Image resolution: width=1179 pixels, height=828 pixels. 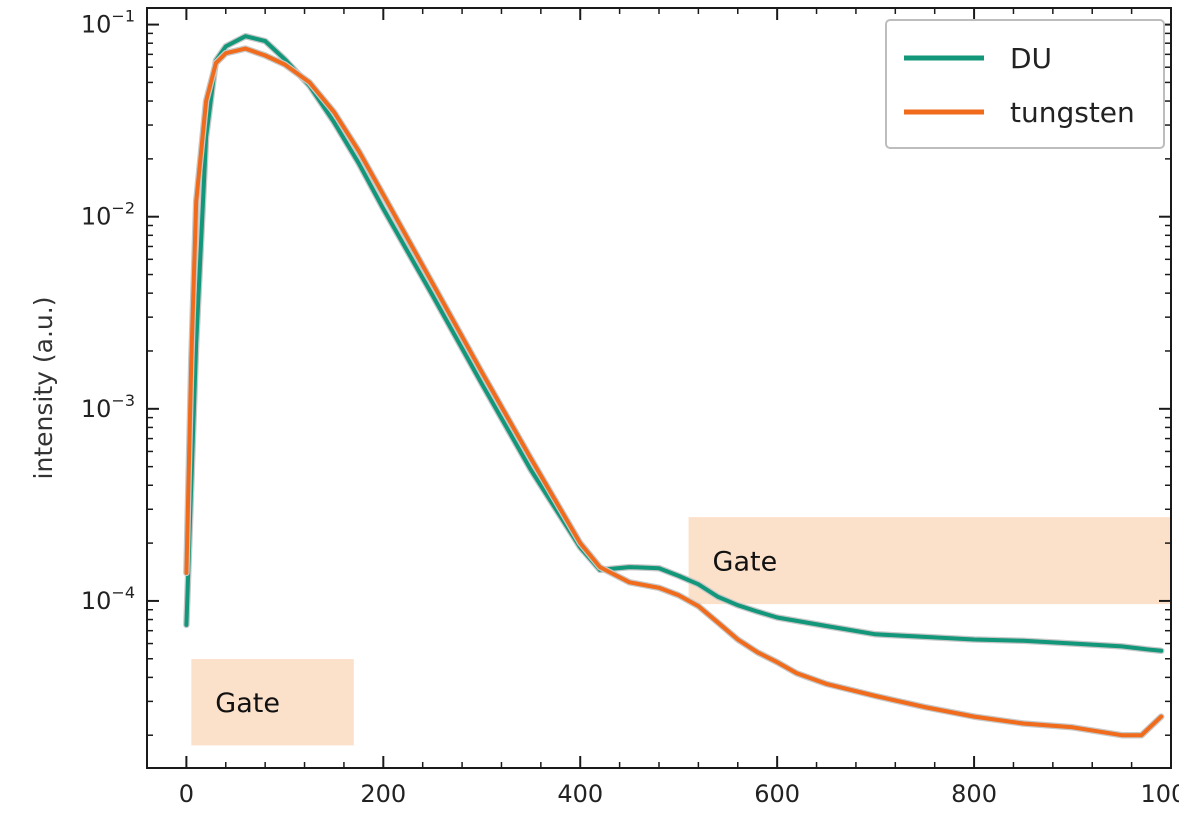 I want to click on y-tick-label: 10⁻¹, so click(x=108, y=23).